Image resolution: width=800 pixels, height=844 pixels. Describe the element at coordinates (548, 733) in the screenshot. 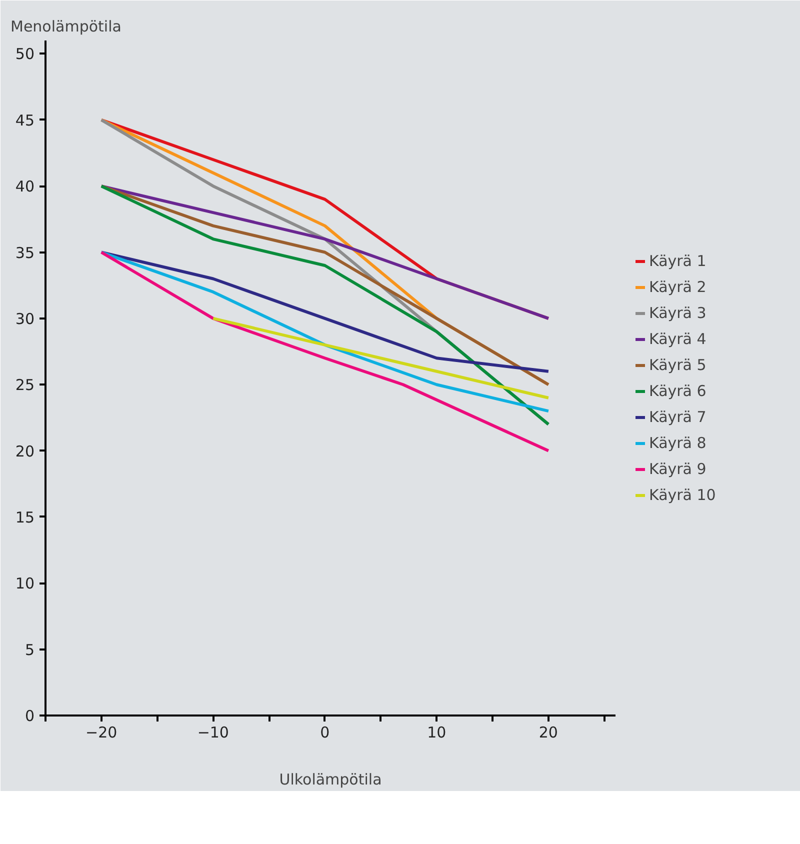

I see `x-tick-label: 20` at that location.